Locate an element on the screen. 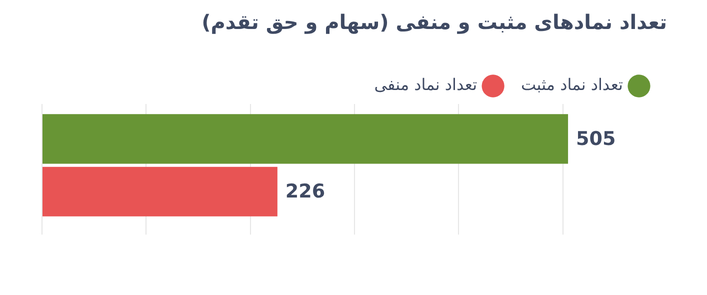 This screenshot has width=707, height=295. data-label: 226 is located at coordinates (305, 191).